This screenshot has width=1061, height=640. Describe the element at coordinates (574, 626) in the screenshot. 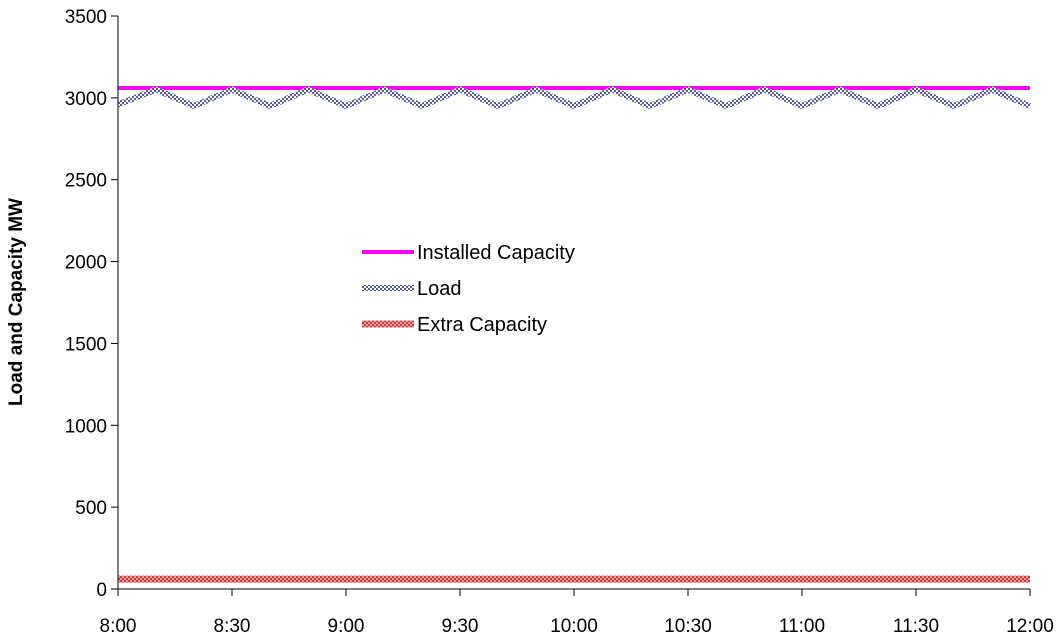

I see `x-tick-label: 10:00` at that location.